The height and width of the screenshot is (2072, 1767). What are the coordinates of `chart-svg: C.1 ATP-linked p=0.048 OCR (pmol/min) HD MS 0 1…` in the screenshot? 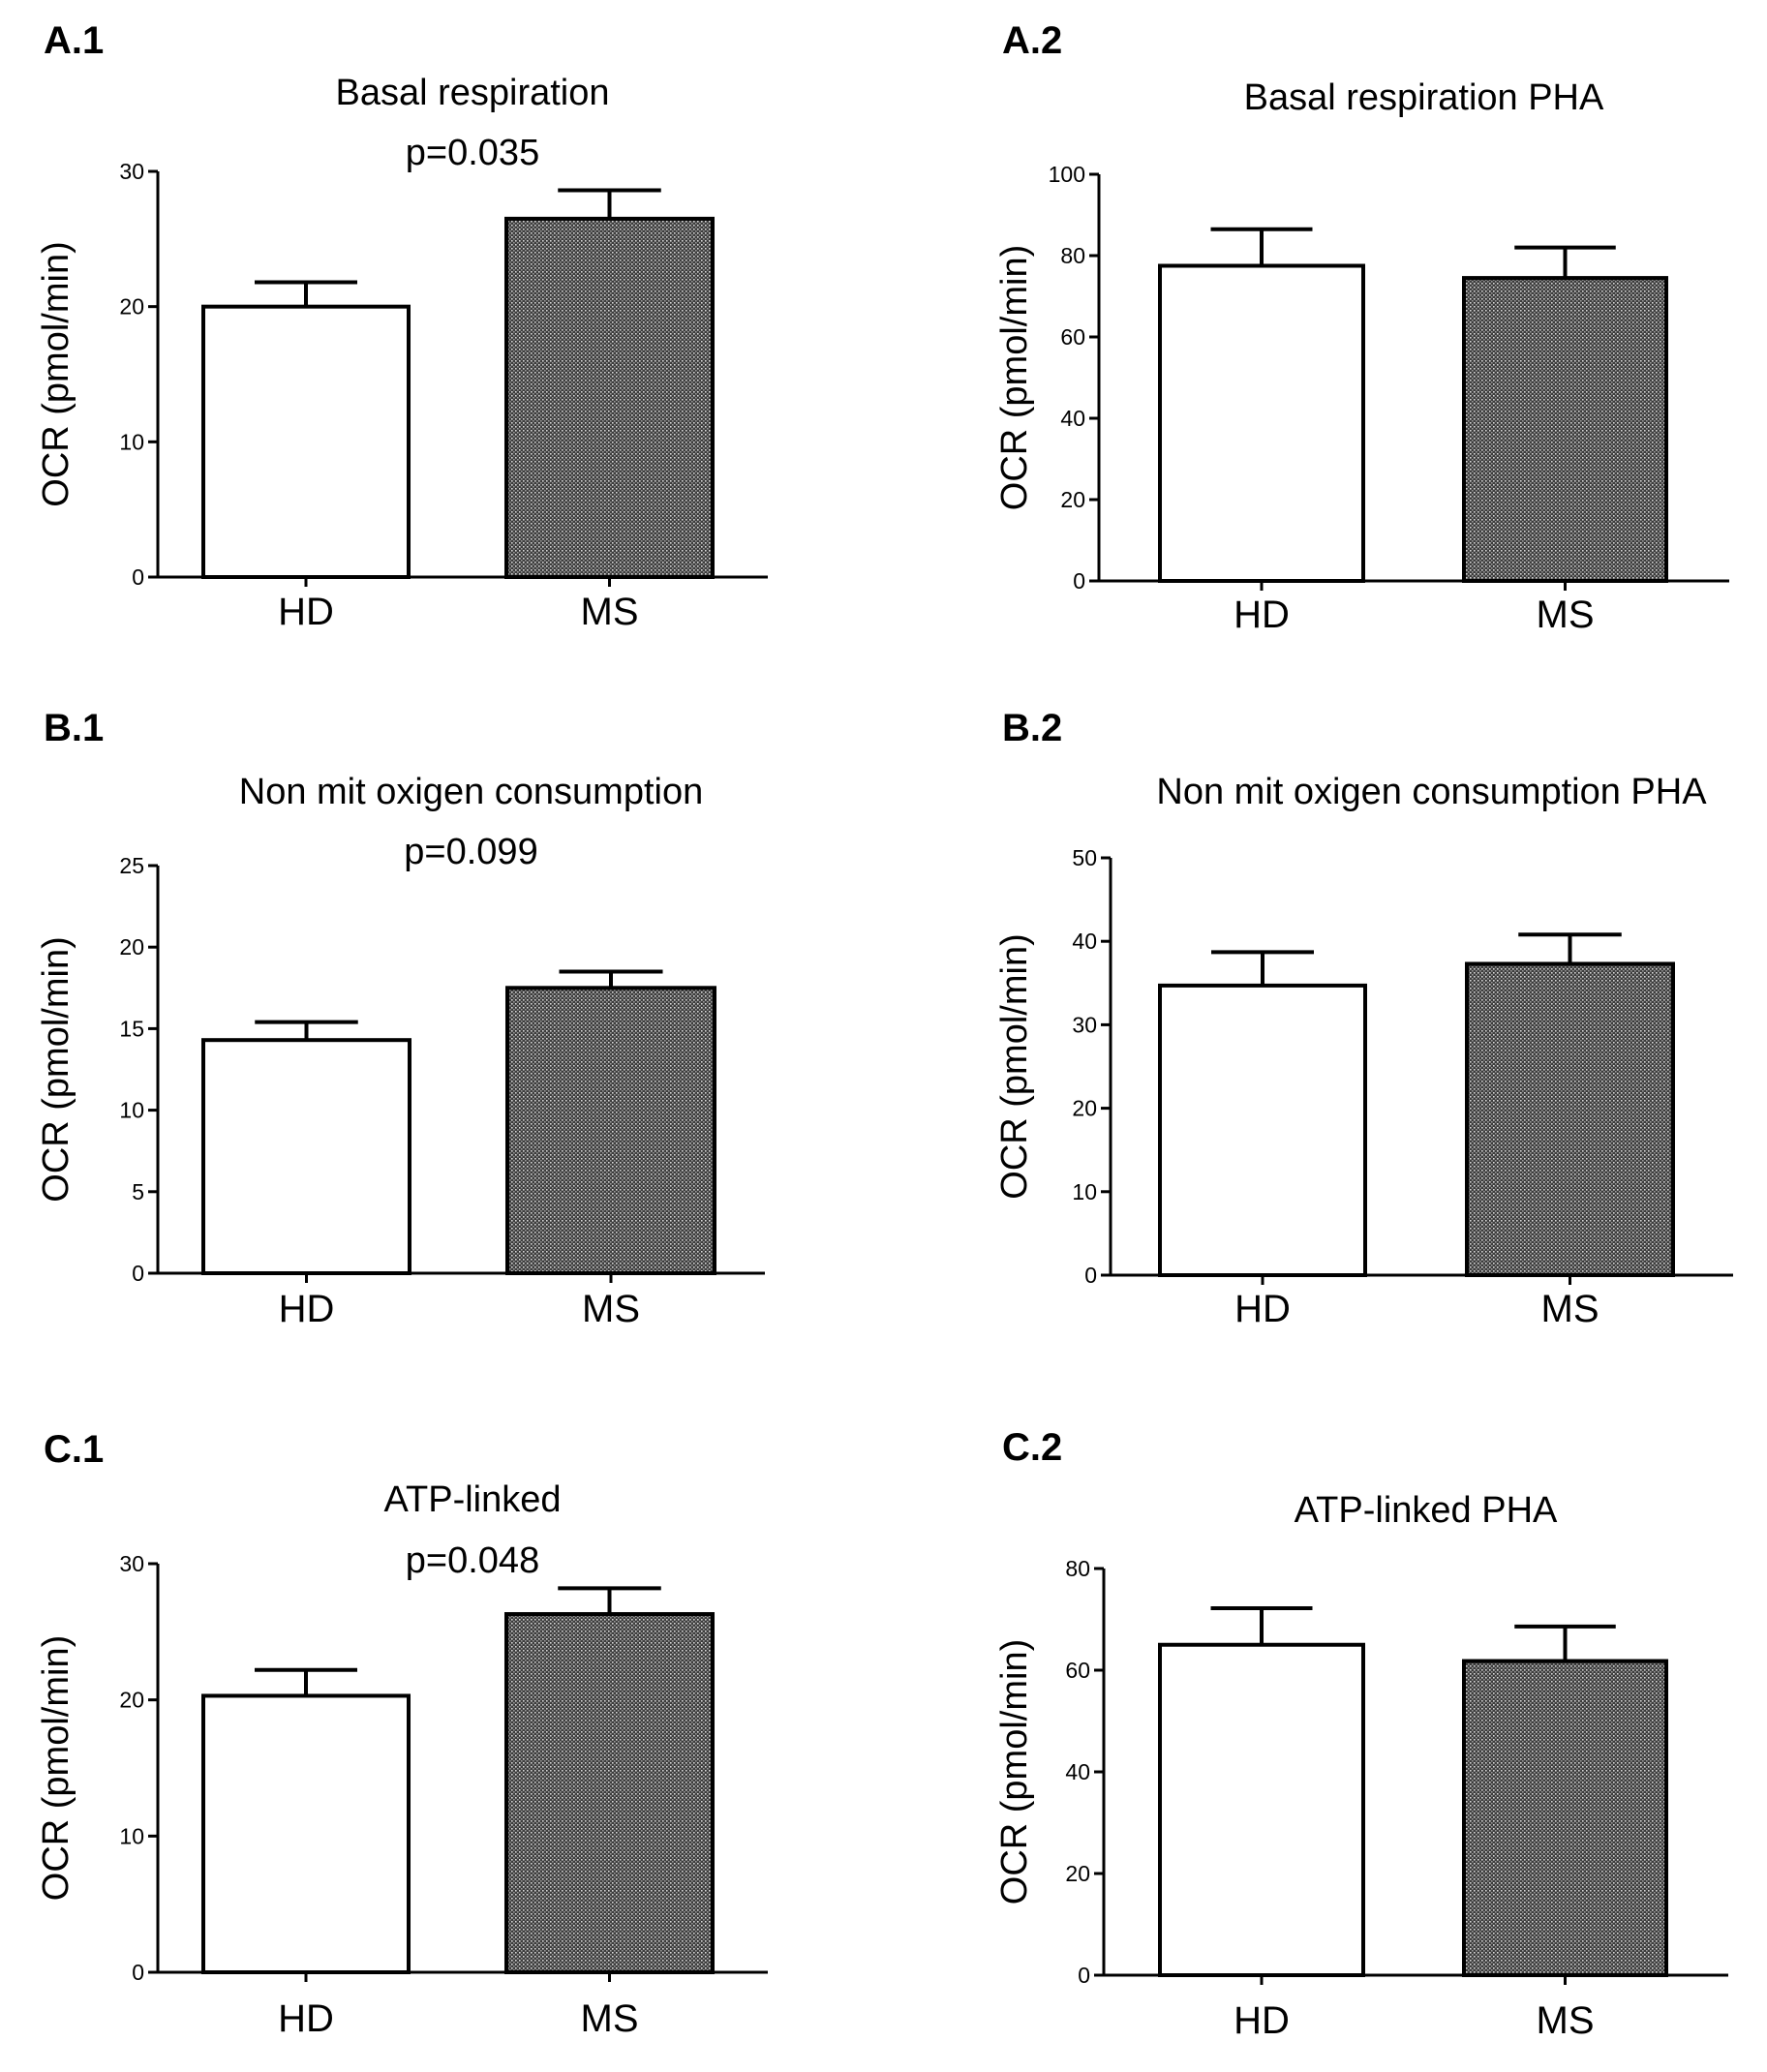 It's located at (402, 1734).